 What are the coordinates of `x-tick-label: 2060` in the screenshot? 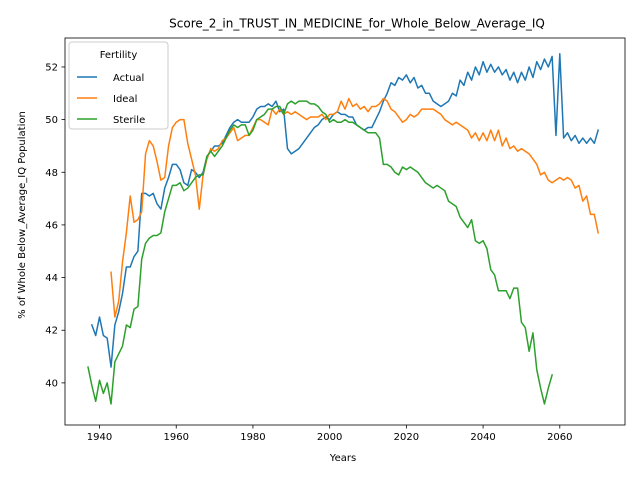 It's located at (559, 437).